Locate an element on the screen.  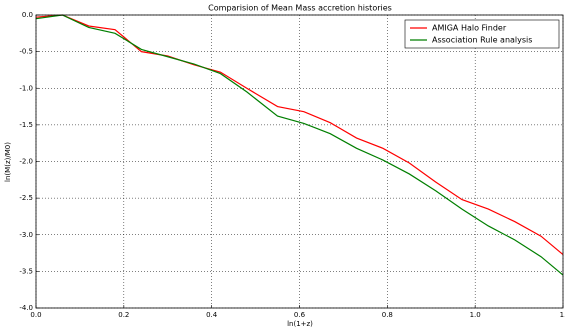
x-tick-label: 0.4 is located at coordinates (212, 315).